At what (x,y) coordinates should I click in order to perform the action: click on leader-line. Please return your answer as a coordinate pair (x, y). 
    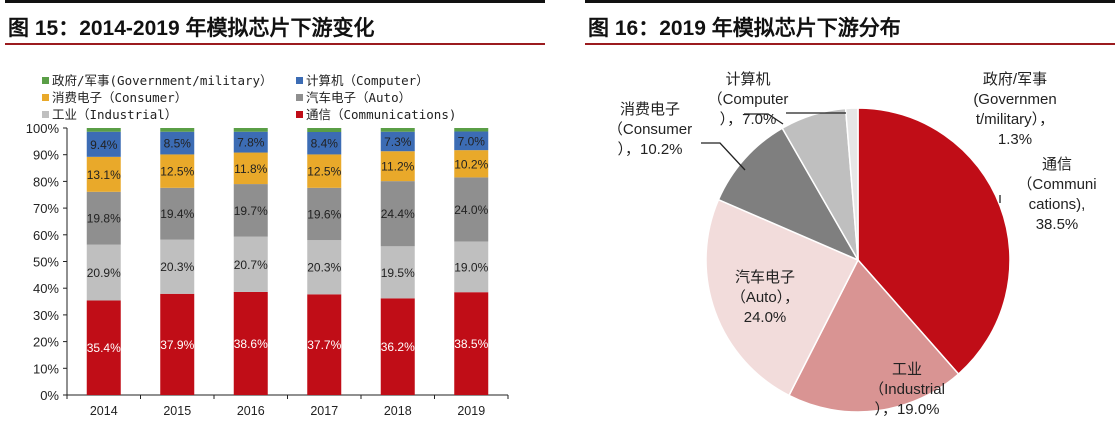
    Looking at the image, I should click on (723, 156).